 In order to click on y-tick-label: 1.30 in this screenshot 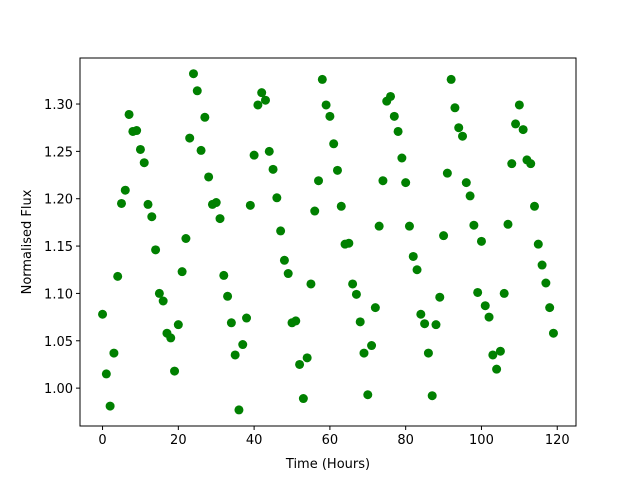, I will do `click(58, 105)`.